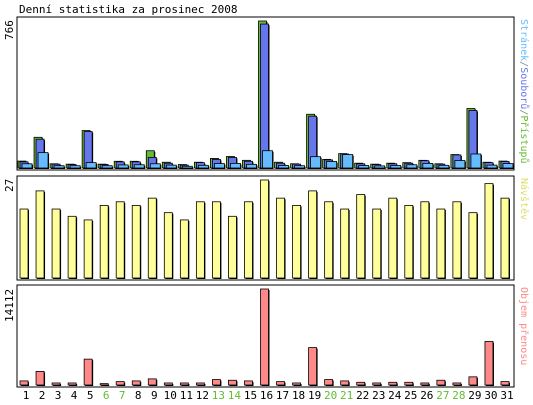 Image resolution: width=533 pixels, height=405 pixels. Describe the element at coordinates (378, 395) in the screenshot. I see `x-tick-label-23: 23` at that location.